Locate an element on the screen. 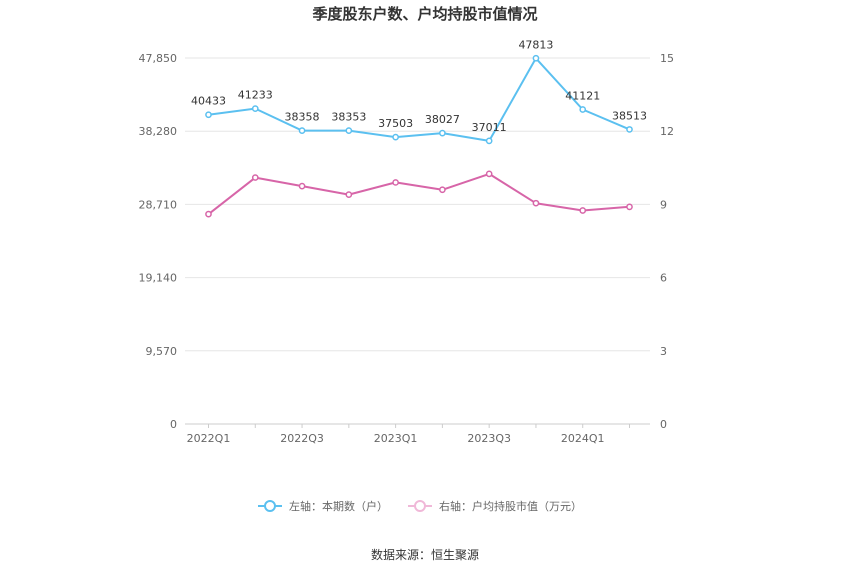 This screenshot has width=850, height=575. chart-title: 季度股东户数、户均持股市值情况 is located at coordinates (424, 14).